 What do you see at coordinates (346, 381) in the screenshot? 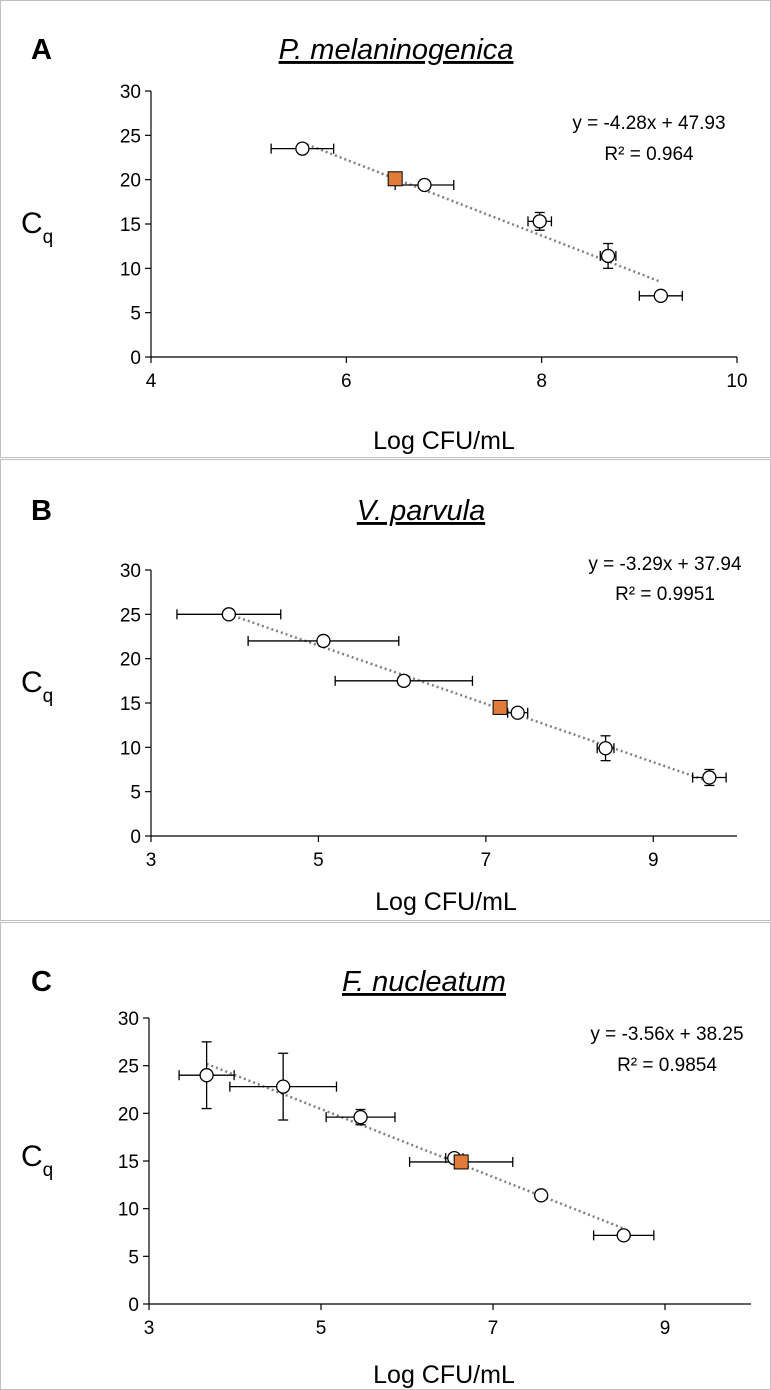
I see `x-tick-label: 6` at bounding box center [346, 381].